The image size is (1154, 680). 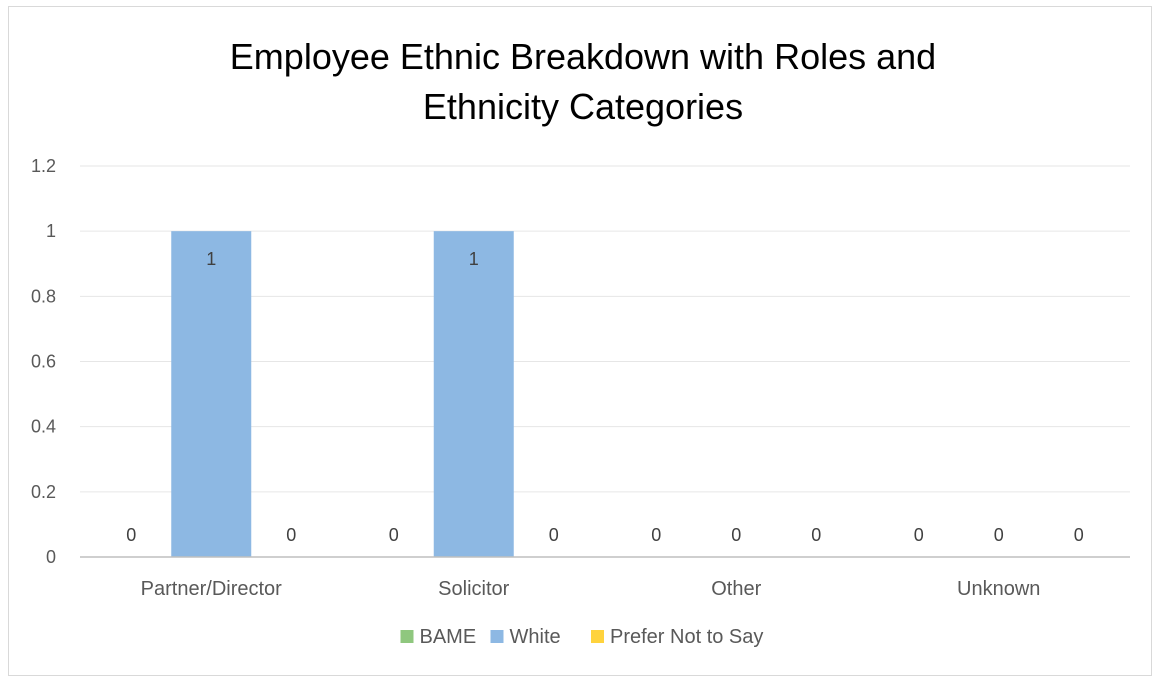 What do you see at coordinates (43, 492) in the screenshot?
I see `y-tick-label: 0.2` at bounding box center [43, 492].